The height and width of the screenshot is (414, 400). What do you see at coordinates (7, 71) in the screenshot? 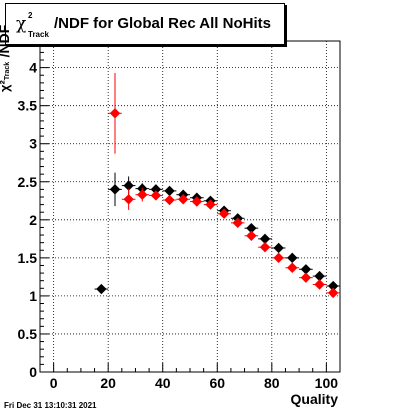
I see `y-axis-label-sub: Track` at bounding box center [7, 71].